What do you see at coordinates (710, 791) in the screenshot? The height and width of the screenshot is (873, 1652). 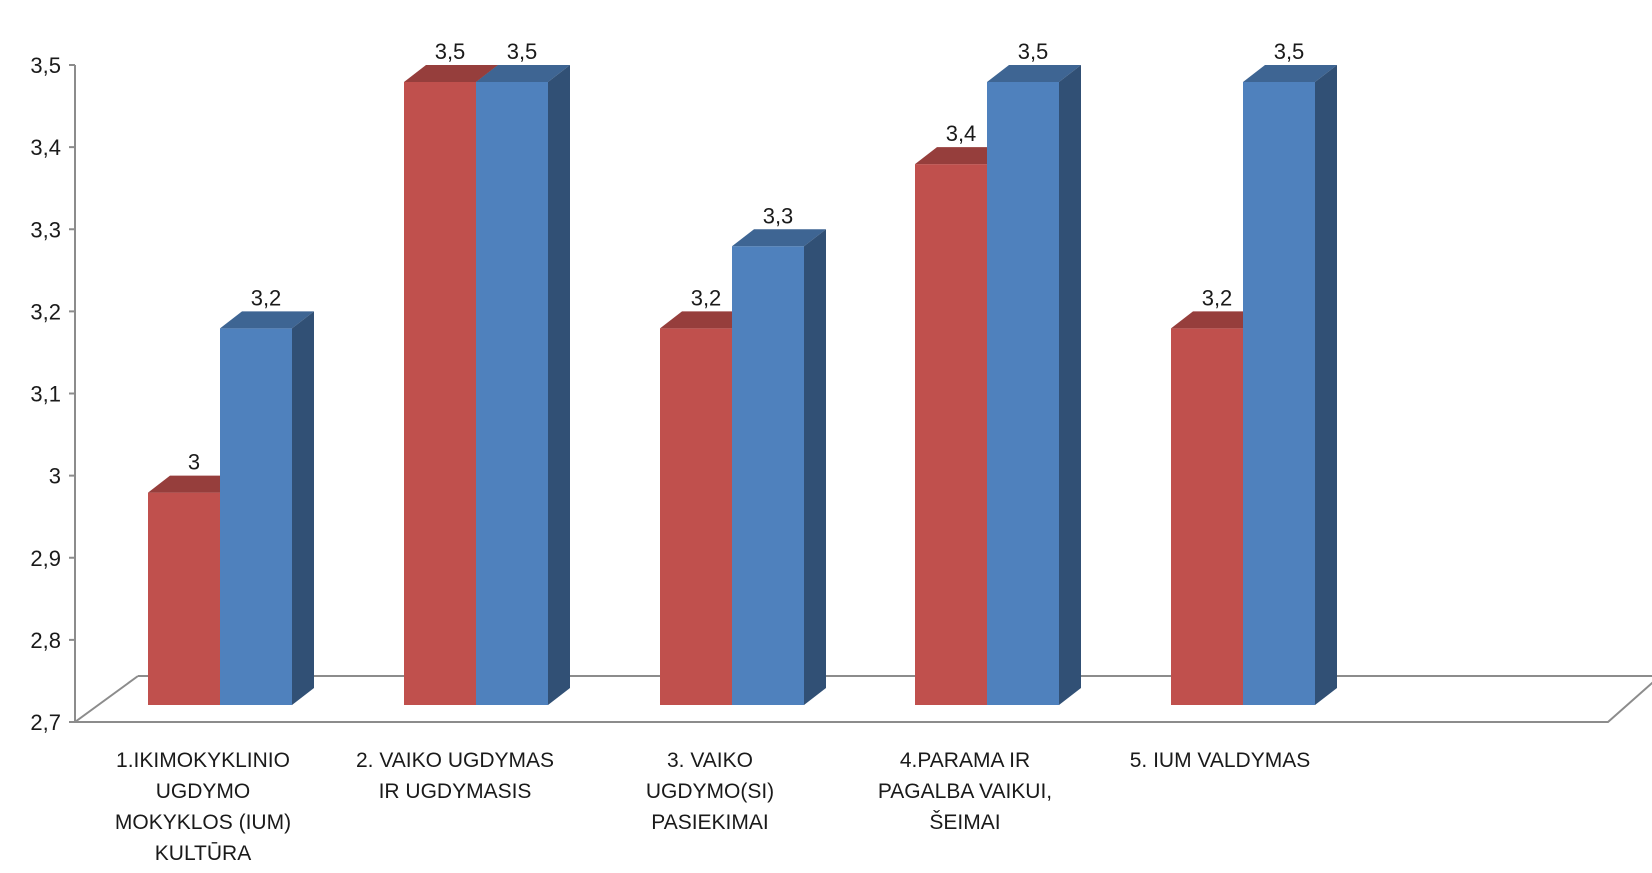 I see `category-label: UGDYMO(SI)` at bounding box center [710, 791].